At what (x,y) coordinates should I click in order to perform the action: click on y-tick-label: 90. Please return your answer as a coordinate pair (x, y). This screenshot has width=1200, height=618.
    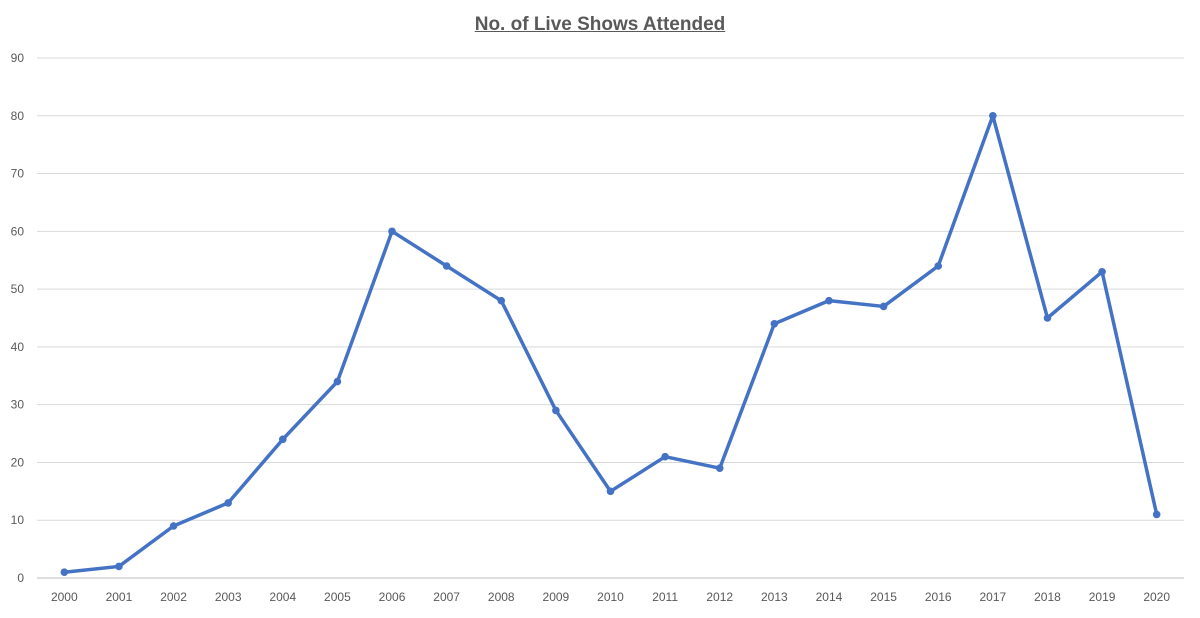
    Looking at the image, I should click on (18, 58).